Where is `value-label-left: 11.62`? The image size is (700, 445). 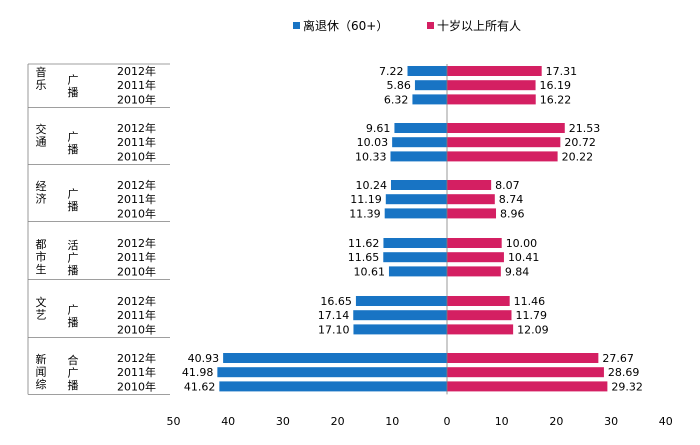 value-label-left: 11.62 is located at coordinates (364, 243).